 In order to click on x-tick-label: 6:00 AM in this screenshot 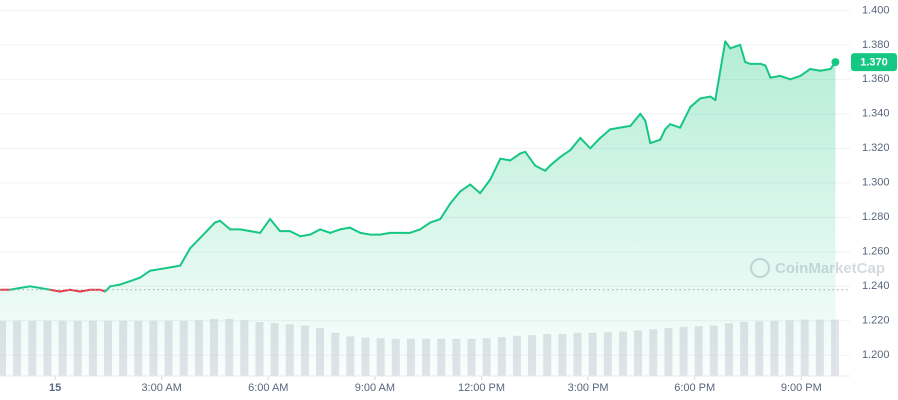, I will do `click(268, 388)`.